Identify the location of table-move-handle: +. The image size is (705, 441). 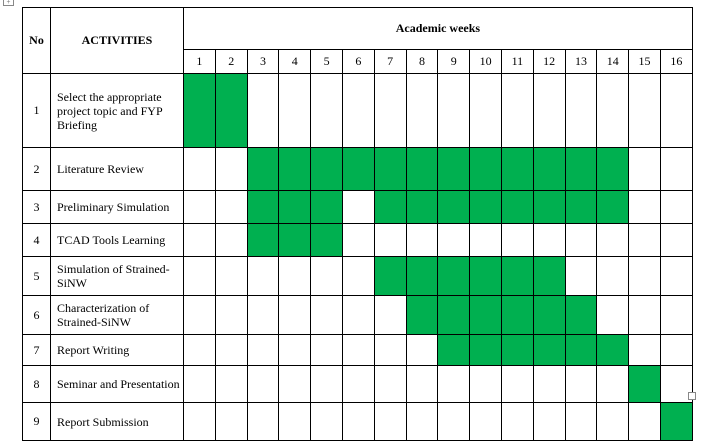
(8, 3).